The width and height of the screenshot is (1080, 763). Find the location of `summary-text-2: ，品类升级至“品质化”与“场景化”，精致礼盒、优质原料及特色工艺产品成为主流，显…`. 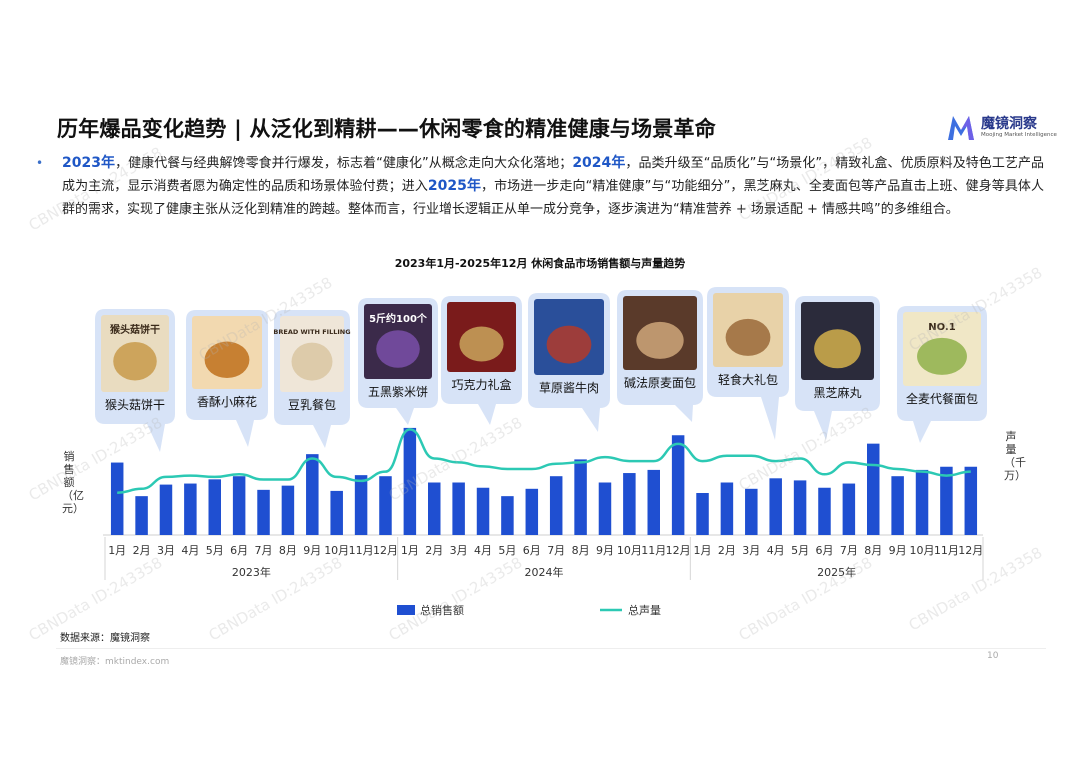

summary-text-2: ，品类升级至“品质化”与“场景化”，精致礼盒、优质原料及特色工艺产品成为主流，显… is located at coordinates (553, 175).